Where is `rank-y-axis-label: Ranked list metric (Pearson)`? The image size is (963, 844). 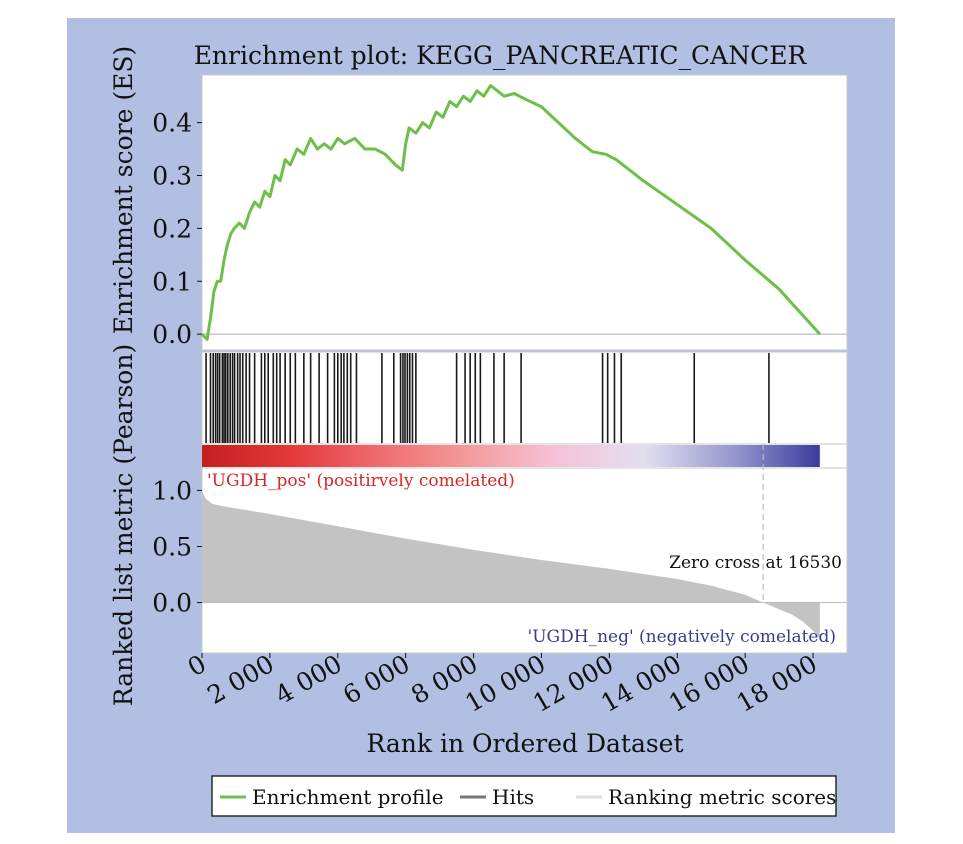 rank-y-axis-label: Ranked list metric (Pearson) is located at coordinates (123, 525).